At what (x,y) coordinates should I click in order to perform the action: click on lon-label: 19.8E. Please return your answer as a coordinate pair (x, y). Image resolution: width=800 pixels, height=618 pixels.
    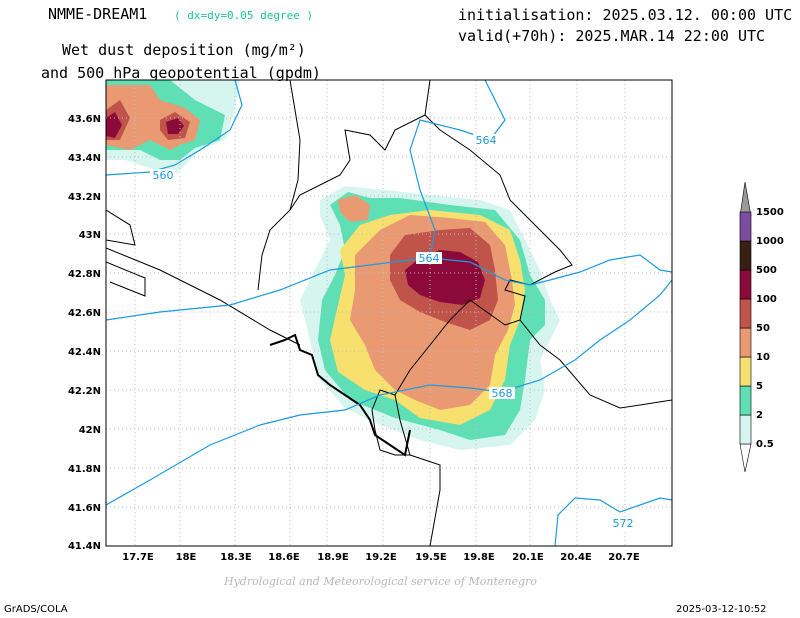
    Looking at the image, I should click on (479, 557).